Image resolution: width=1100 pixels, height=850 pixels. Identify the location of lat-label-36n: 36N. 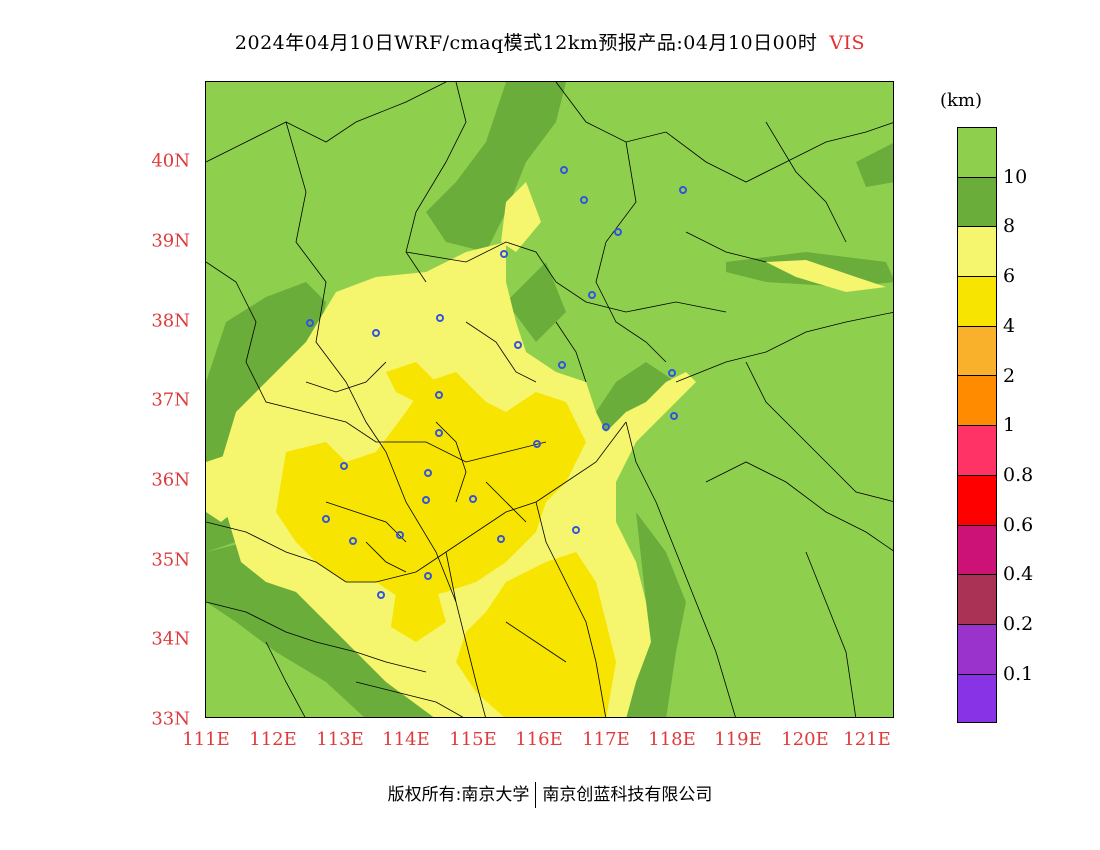
(170, 480).